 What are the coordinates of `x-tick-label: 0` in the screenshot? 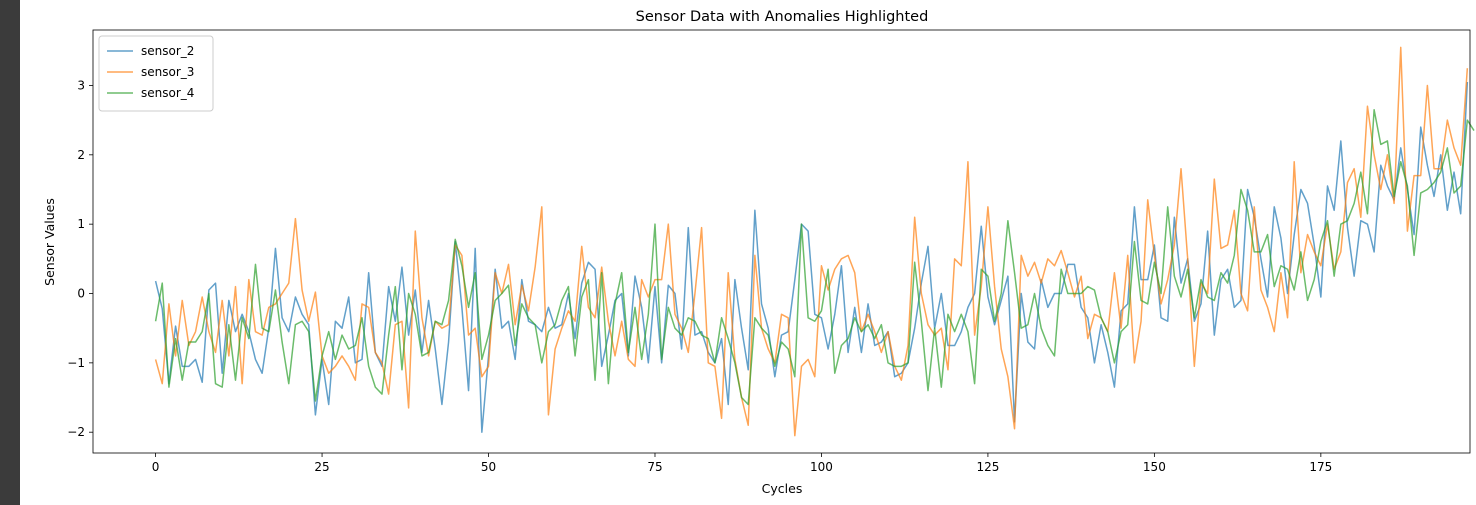 It's located at (156, 467).